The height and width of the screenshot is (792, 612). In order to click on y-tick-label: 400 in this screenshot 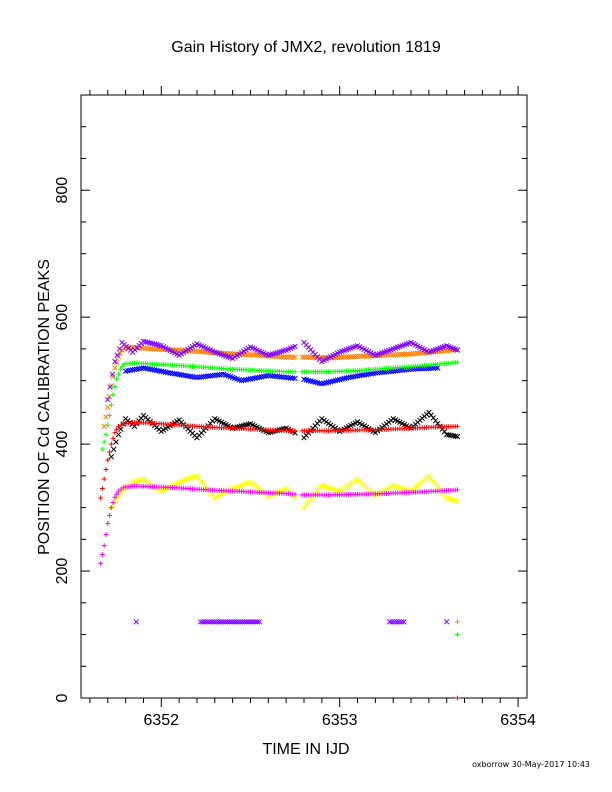, I will do `click(62, 444)`.